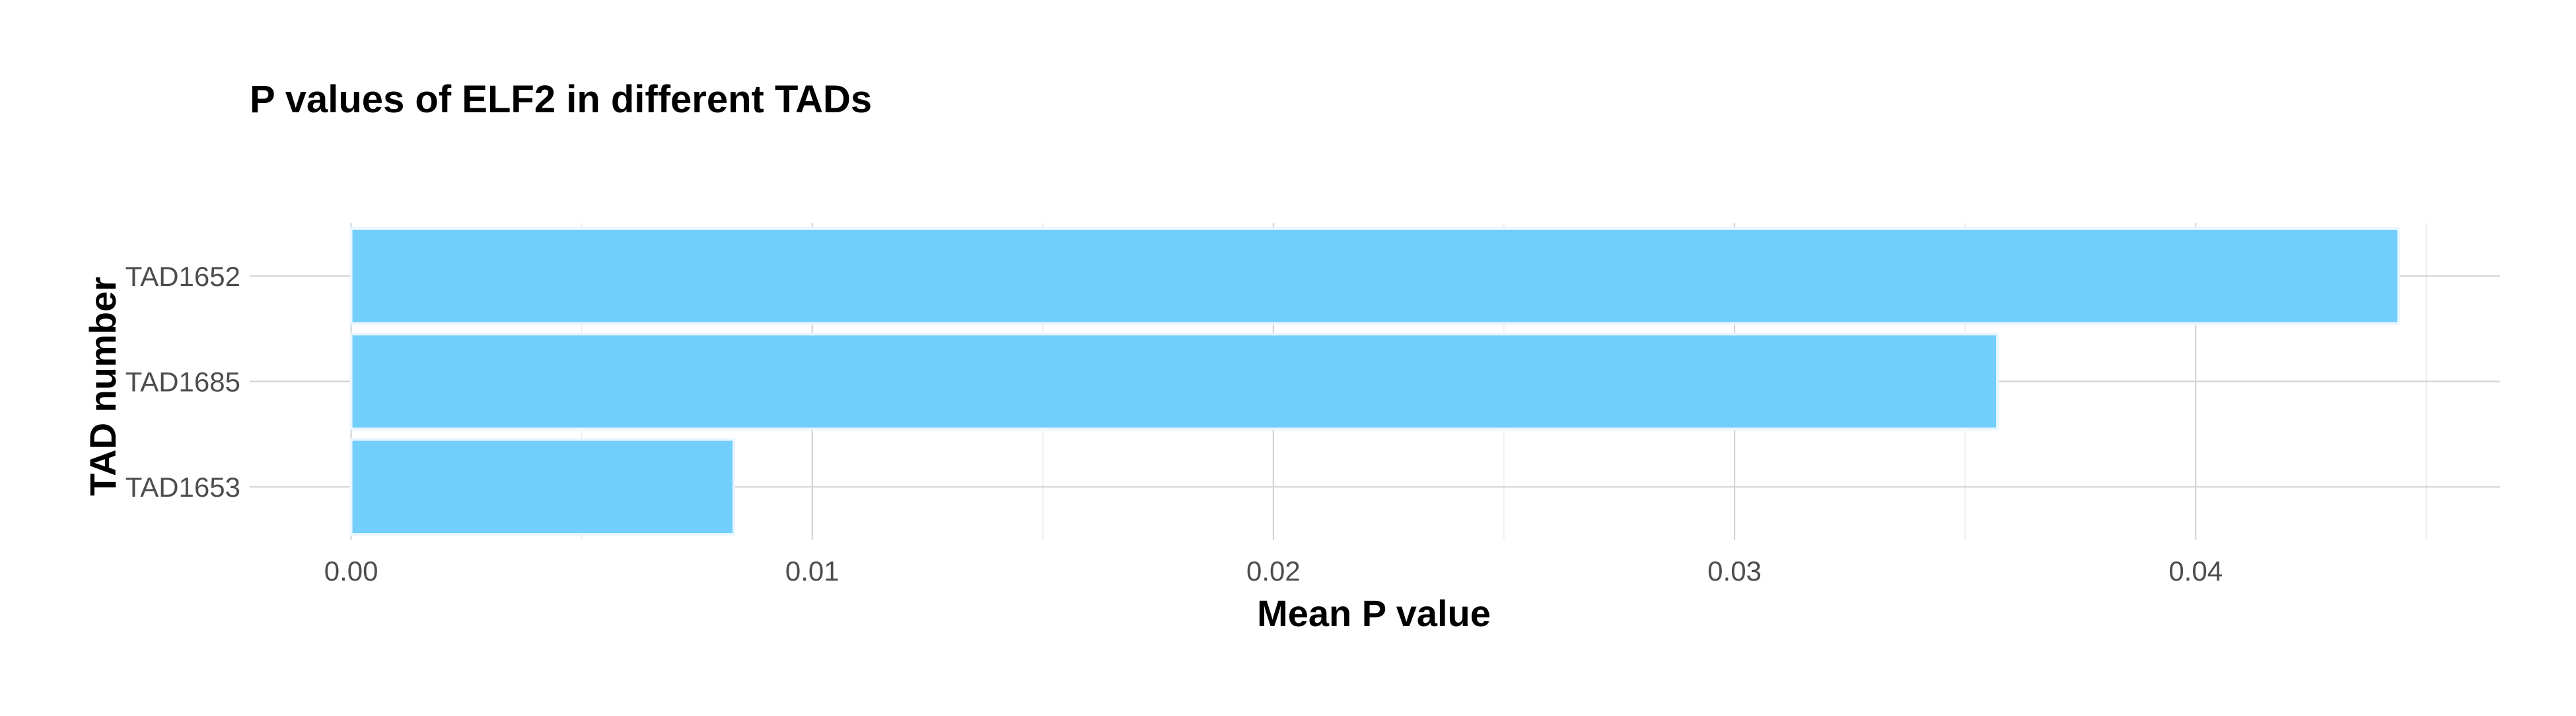 Image resolution: width=2576 pixels, height=716 pixels. What do you see at coordinates (182, 382) in the screenshot?
I see `y-tick-label: TAD1685` at bounding box center [182, 382].